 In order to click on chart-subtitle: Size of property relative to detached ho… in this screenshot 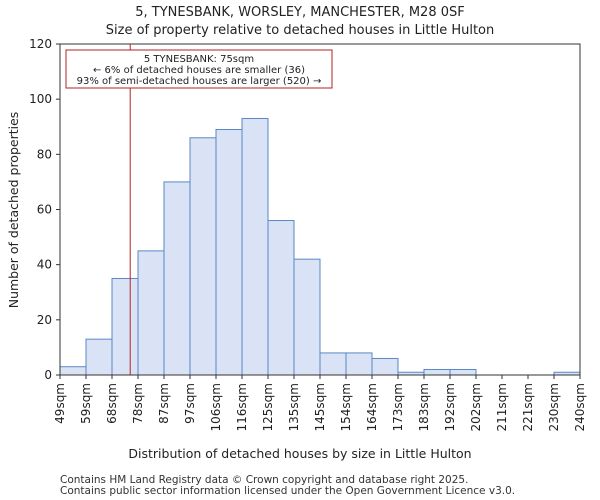, I will do `click(300, 30)`.